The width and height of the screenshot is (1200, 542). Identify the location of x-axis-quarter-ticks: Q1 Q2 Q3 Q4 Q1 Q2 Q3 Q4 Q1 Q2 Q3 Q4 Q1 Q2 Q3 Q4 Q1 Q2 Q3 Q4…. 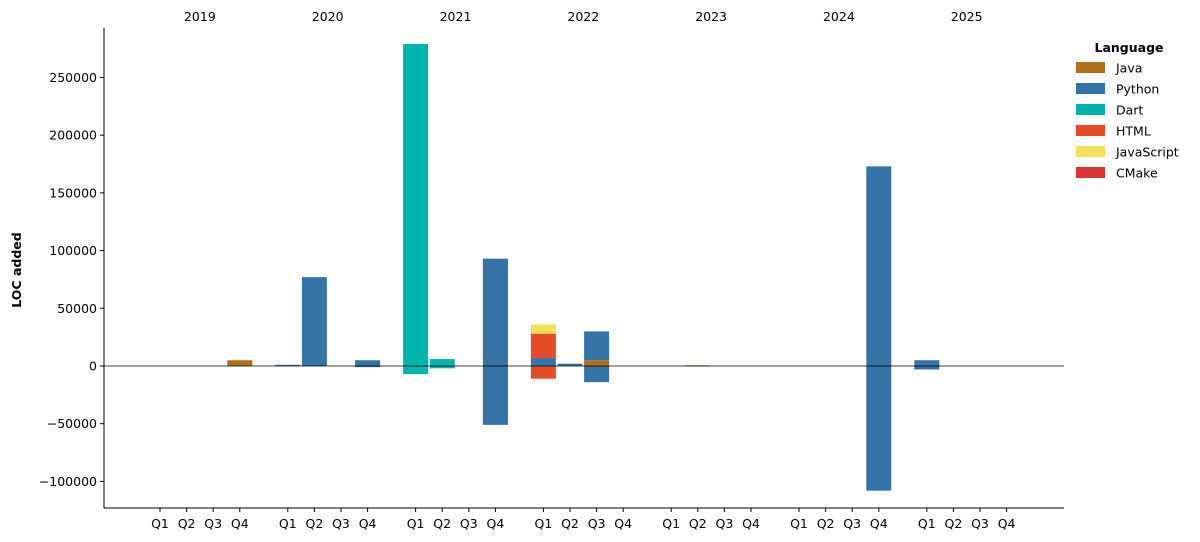
(583, 519).